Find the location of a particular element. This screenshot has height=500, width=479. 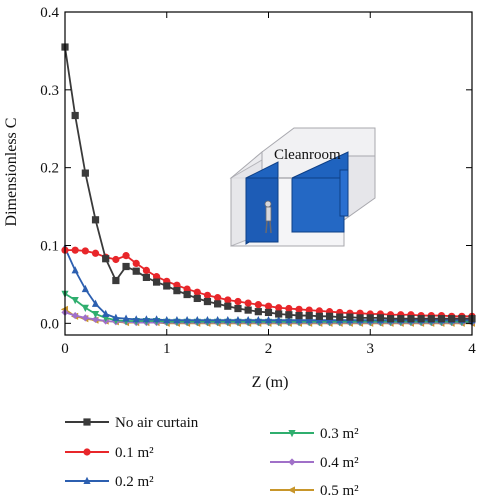

y-tick-label: 0.3 is located at coordinates (49, 91).